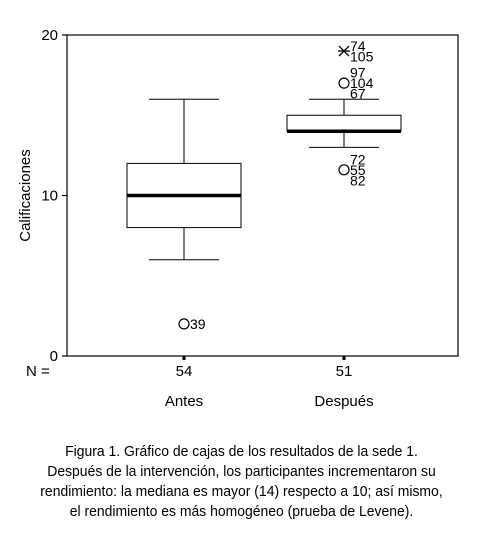  What do you see at coordinates (343, 401) in the screenshot?
I see `group-label: Después` at bounding box center [343, 401].